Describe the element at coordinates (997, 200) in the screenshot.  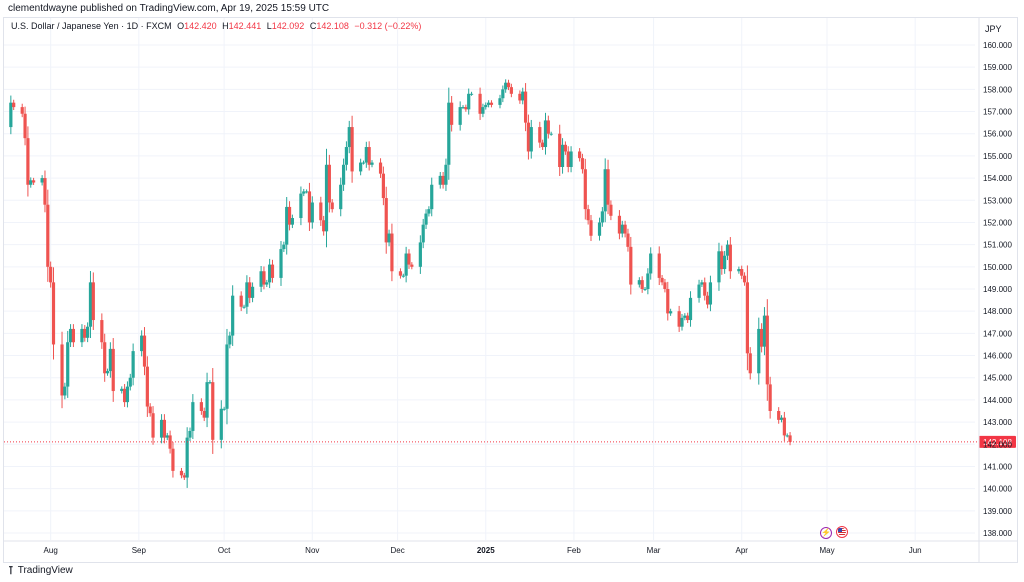
I see `price-tick-label: 153.000` at that location.